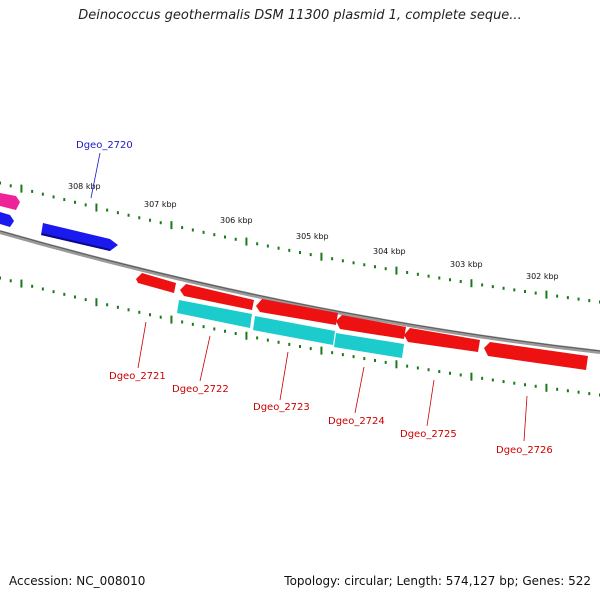 This screenshot has height=600, width=600. I want to click on kbp-label: 304 kbp, so click(389, 251).